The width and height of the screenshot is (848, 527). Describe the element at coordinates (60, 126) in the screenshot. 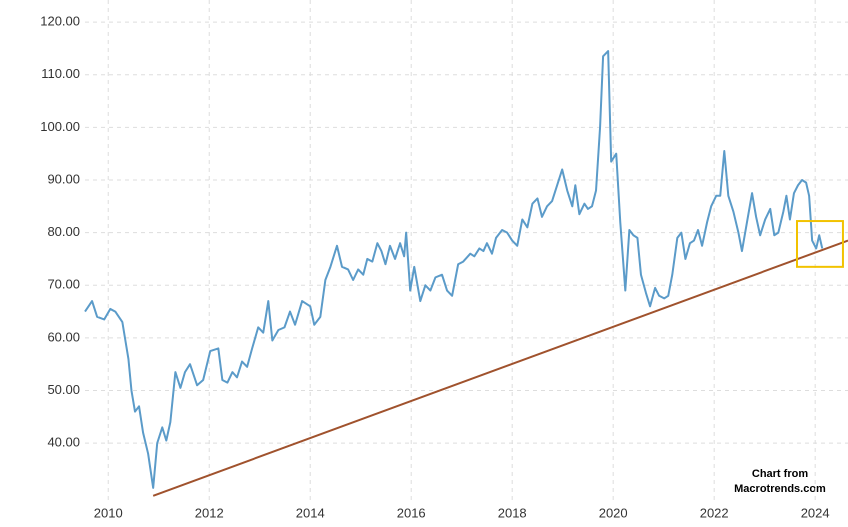

I see `y-tick-label: 100.00` at that location.